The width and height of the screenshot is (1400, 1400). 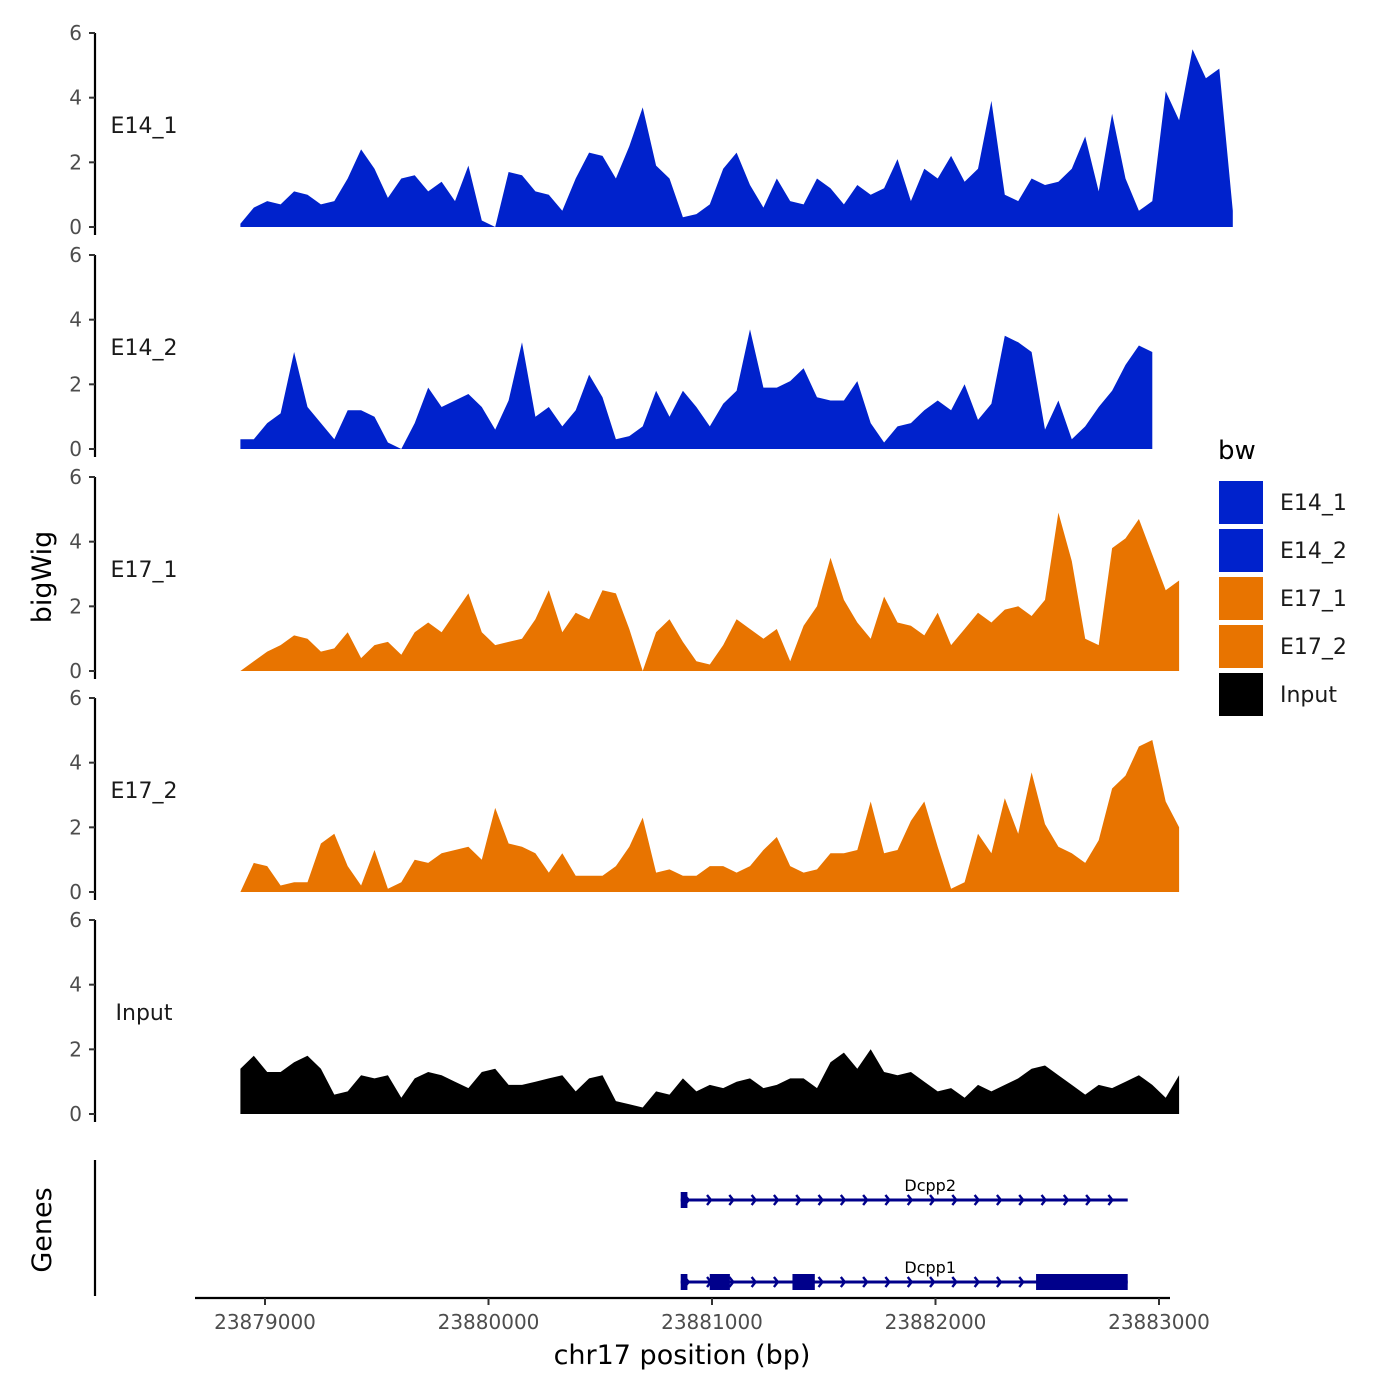 I want to click on gene-dcpp2: Dcpp2, so click(x=904, y=1192).